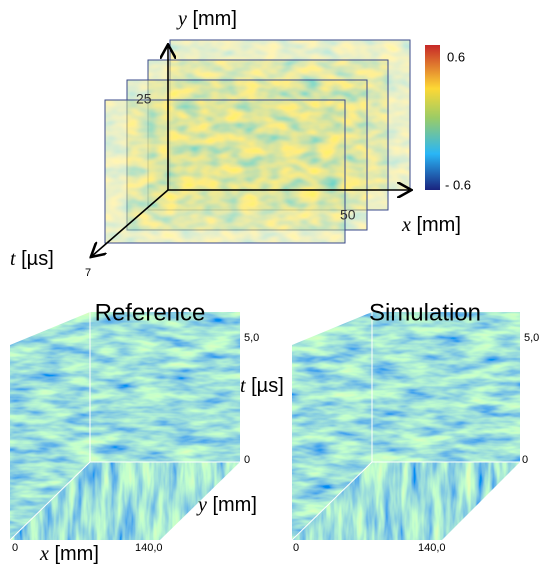  What do you see at coordinates (348, 215) in the screenshot?
I see `x-tick: 50` at bounding box center [348, 215].